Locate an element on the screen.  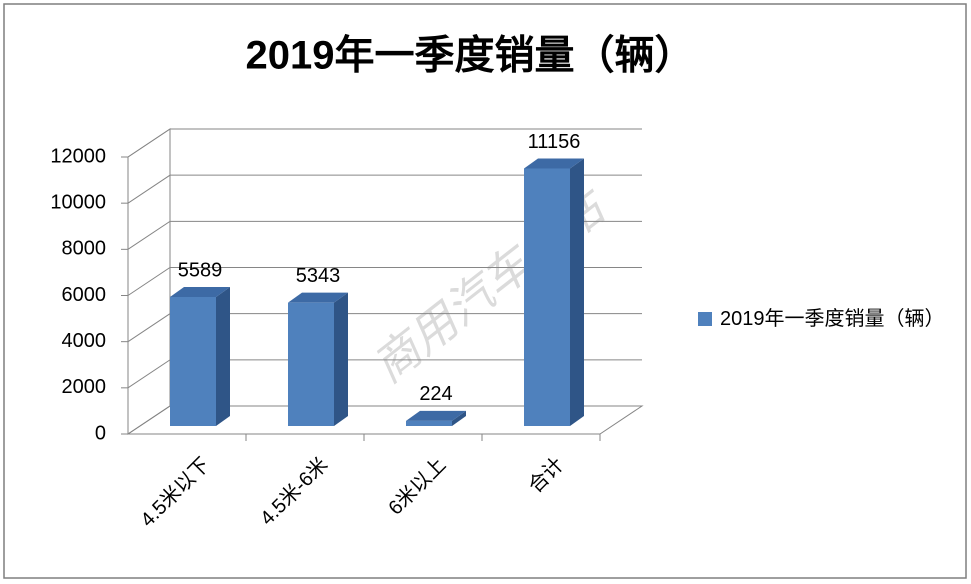
y-tick-label: 4000 is located at coordinates (84, 341).